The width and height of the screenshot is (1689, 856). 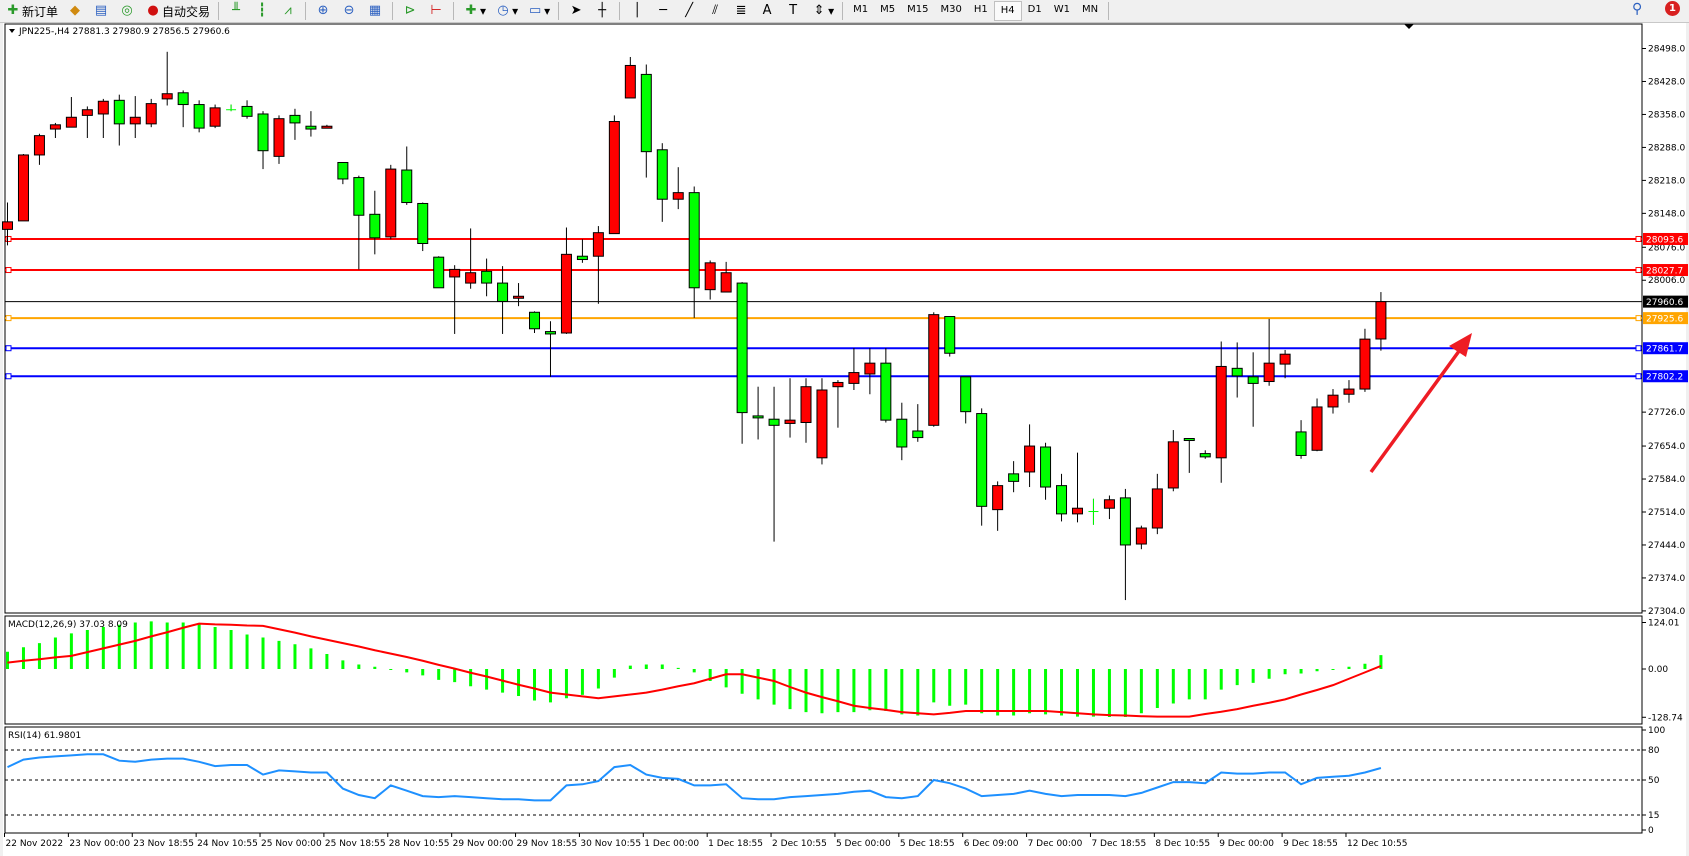 I want to click on timeframe-d1: D1, so click(x=1034, y=9).